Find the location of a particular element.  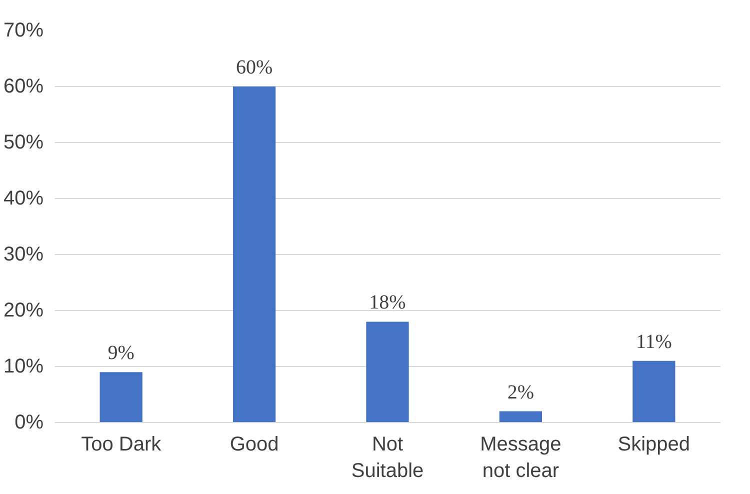

y-tick-label: 40% is located at coordinates (23, 199).